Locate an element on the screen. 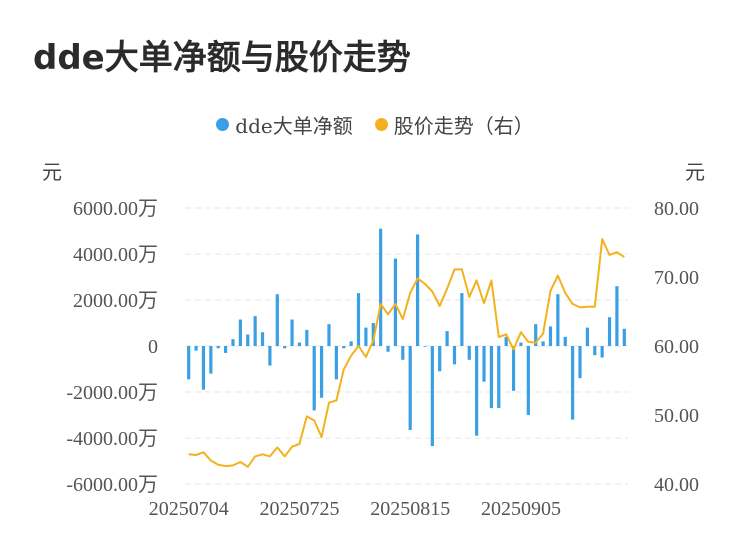 The width and height of the screenshot is (750, 558). x-tick-label: 20250815 is located at coordinates (410, 509).